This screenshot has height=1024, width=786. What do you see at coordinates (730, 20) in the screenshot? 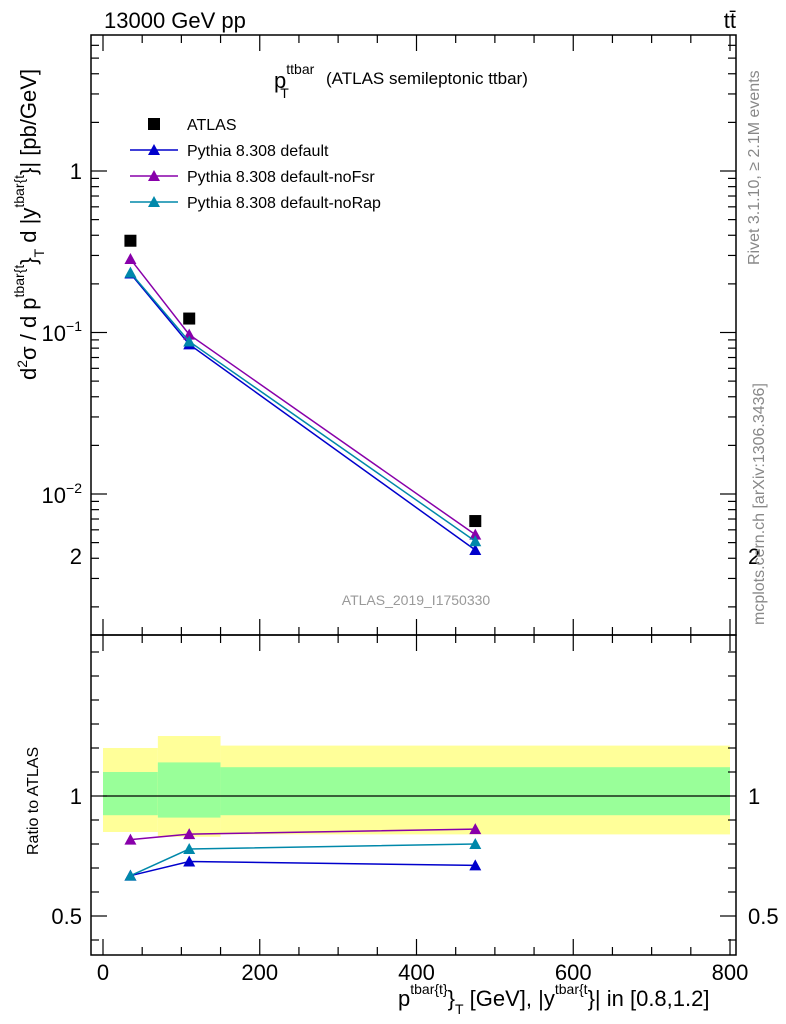
I see `process-label: tt̄` at bounding box center [730, 20].